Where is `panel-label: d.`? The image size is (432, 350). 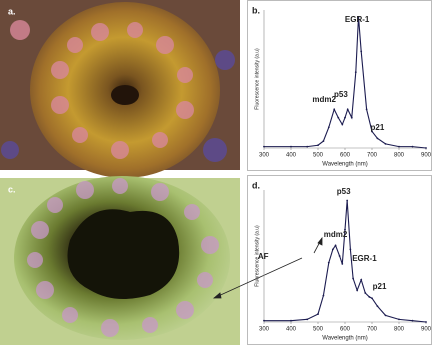 panel-label: d. is located at coordinates (256, 185).